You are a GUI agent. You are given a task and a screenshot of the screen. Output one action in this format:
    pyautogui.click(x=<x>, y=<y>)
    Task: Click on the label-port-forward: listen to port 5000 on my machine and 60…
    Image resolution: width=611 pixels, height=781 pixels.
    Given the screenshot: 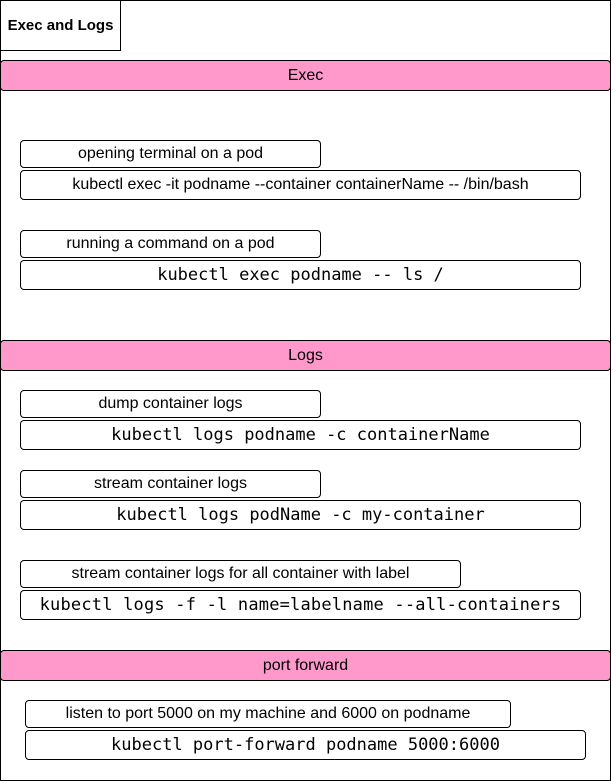 What is the action you would take?
    pyautogui.click(x=268, y=714)
    